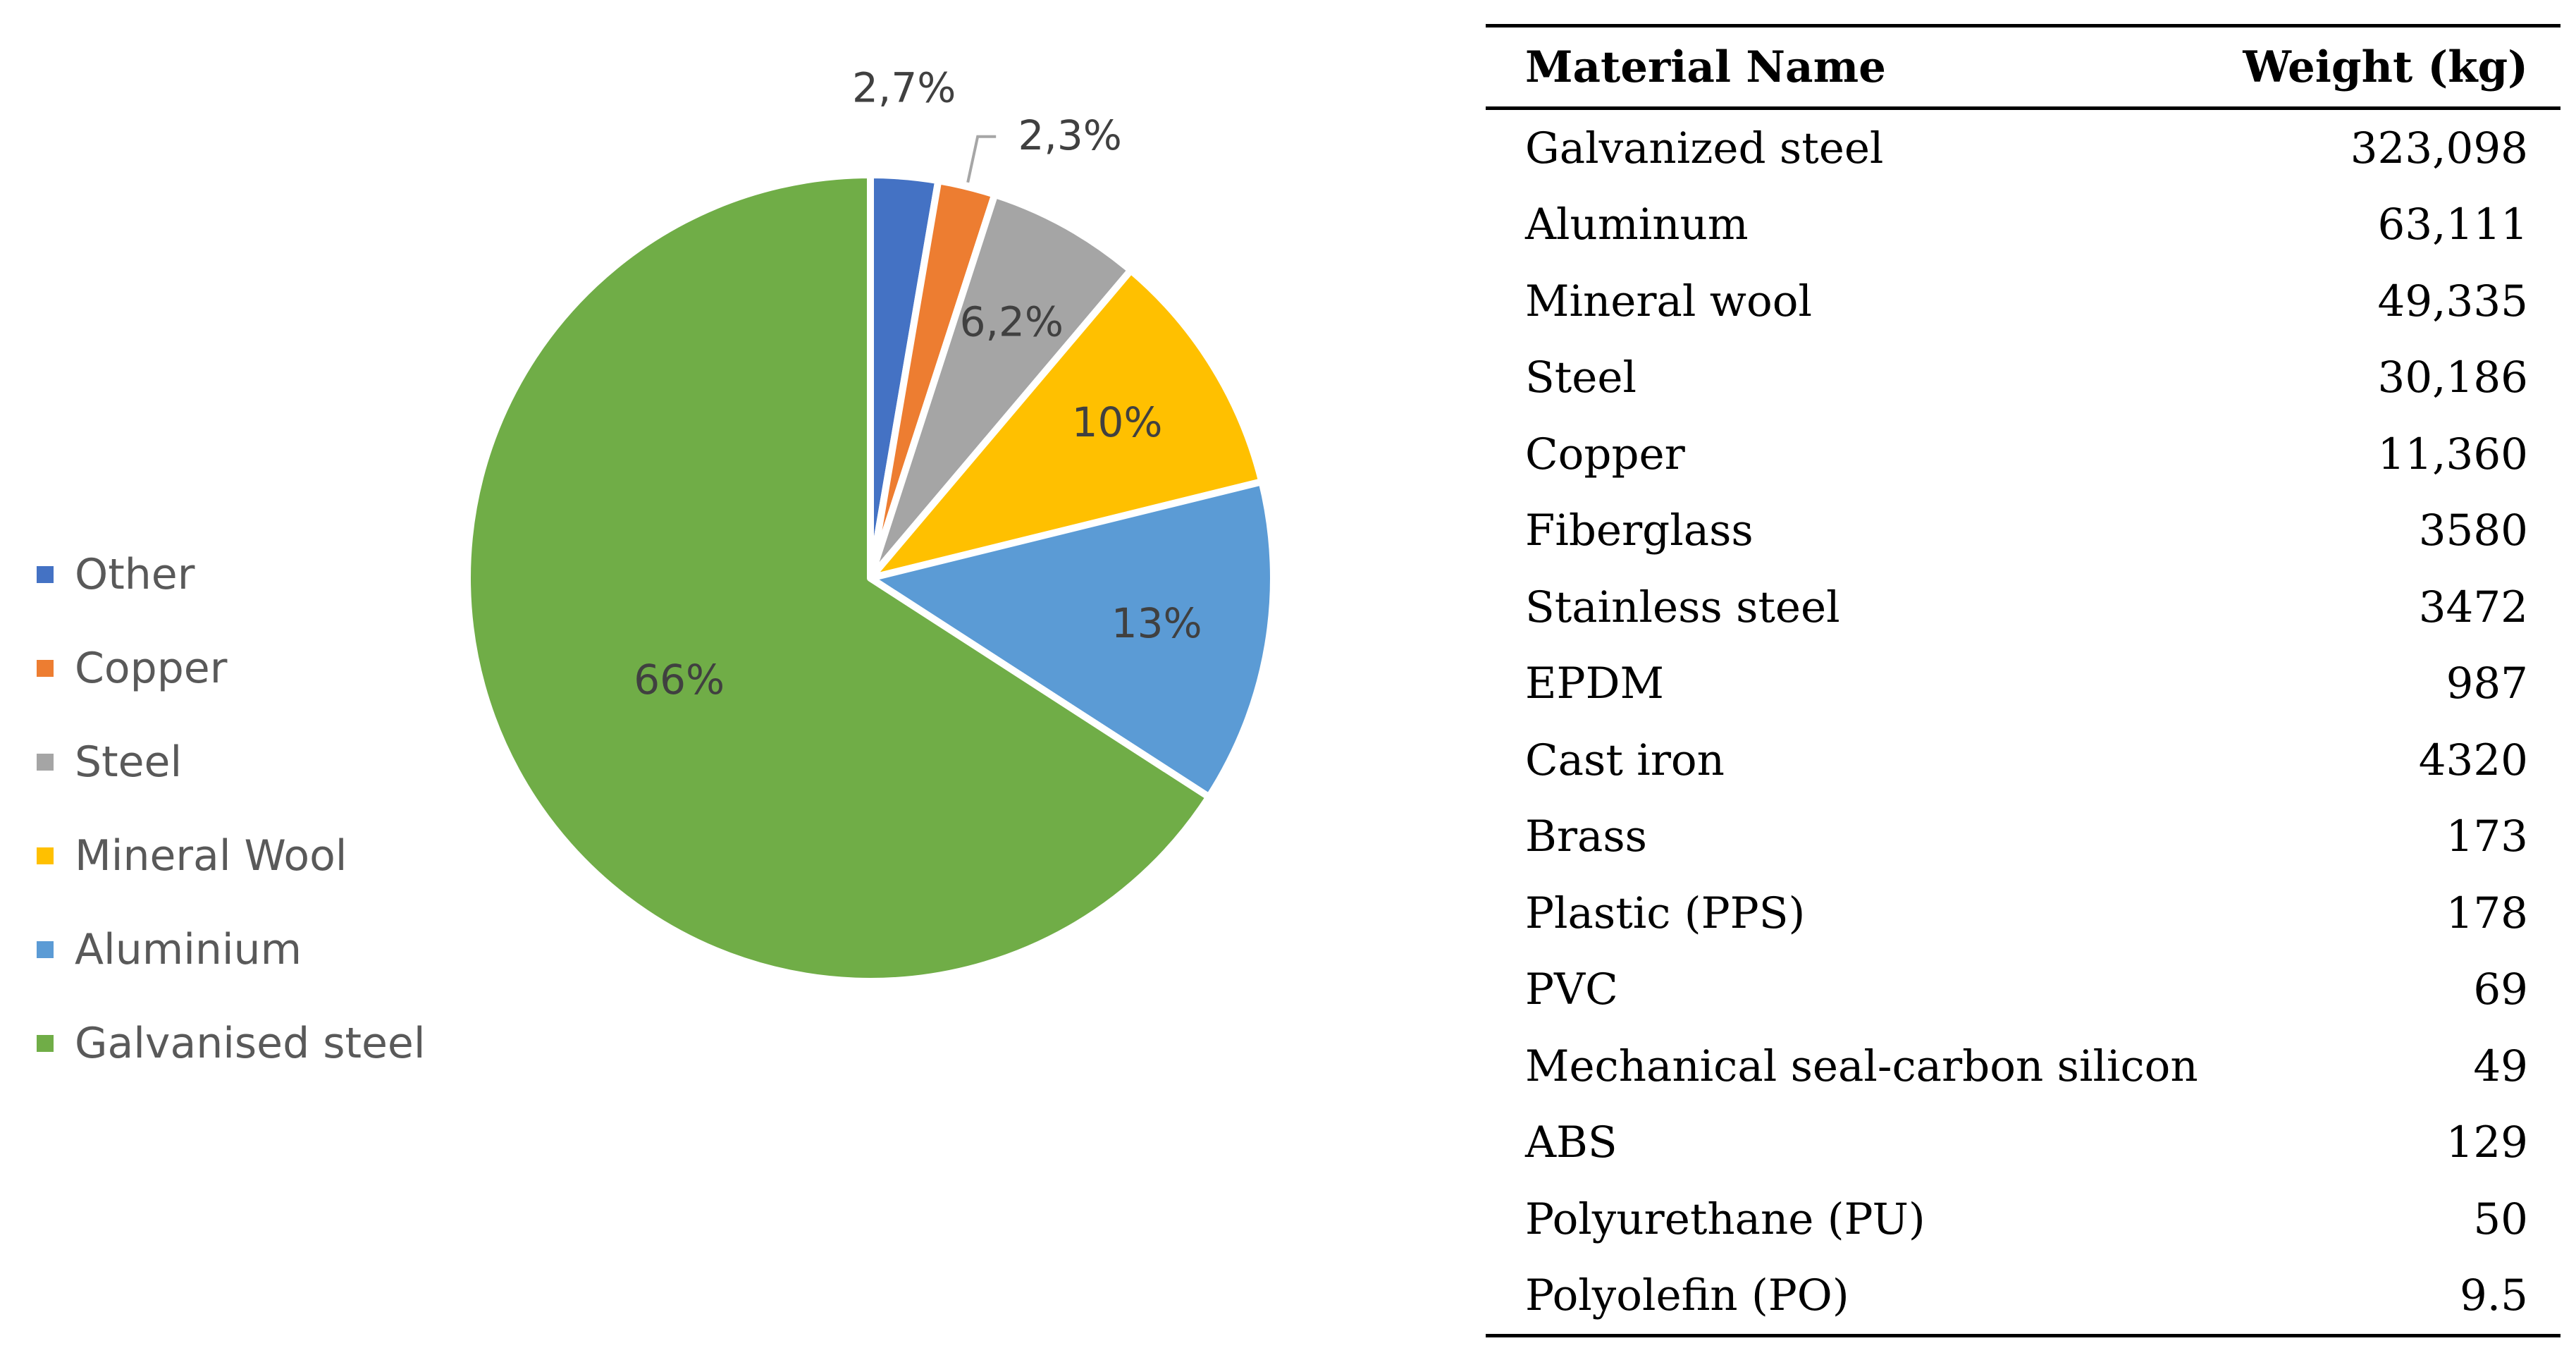  I want to click on material-weight-cell: 30,186, so click(2453, 378).